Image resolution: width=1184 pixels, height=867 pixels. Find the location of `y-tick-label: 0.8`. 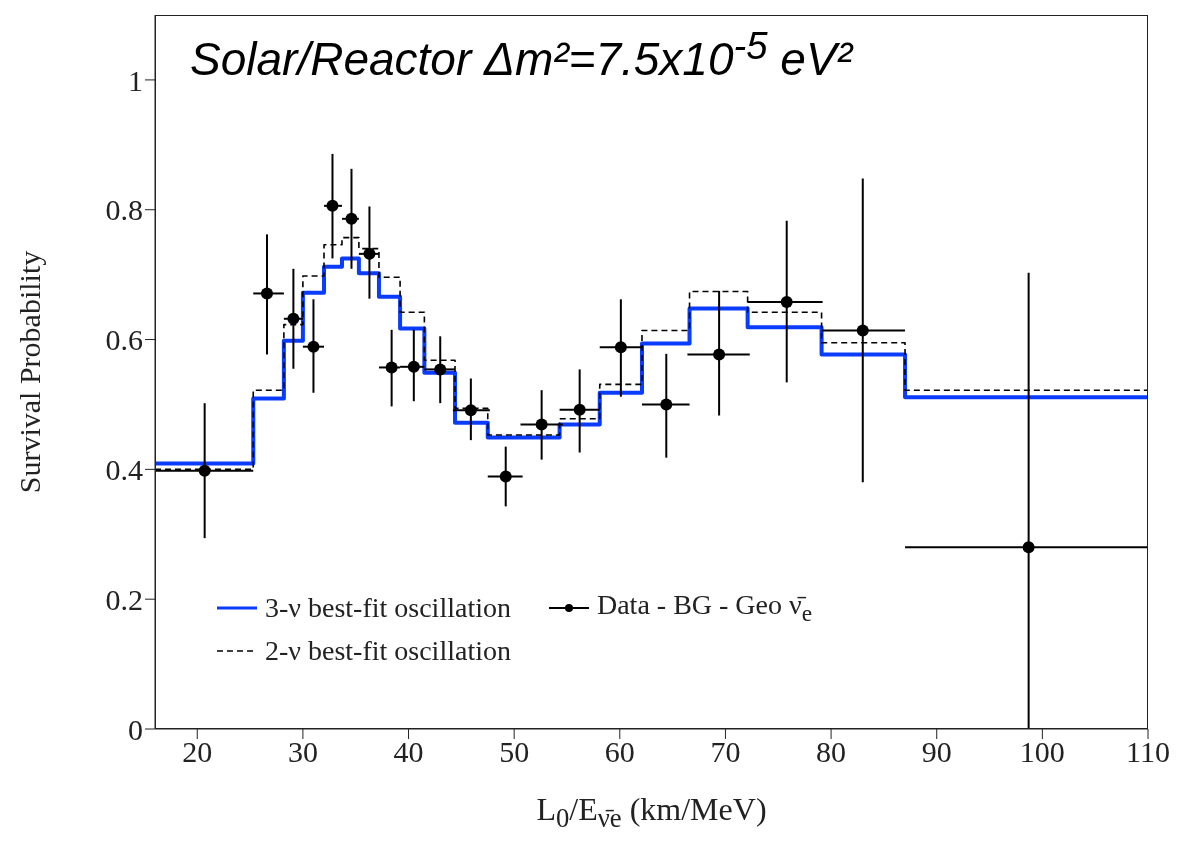

y-tick-label: 0.8 is located at coordinates (124, 210).